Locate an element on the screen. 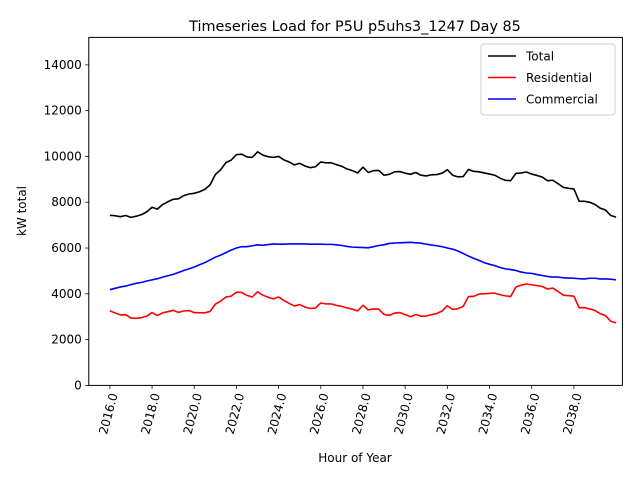 This screenshot has width=640, height=480. legend: Total Residential Commercial is located at coordinates (548, 79).